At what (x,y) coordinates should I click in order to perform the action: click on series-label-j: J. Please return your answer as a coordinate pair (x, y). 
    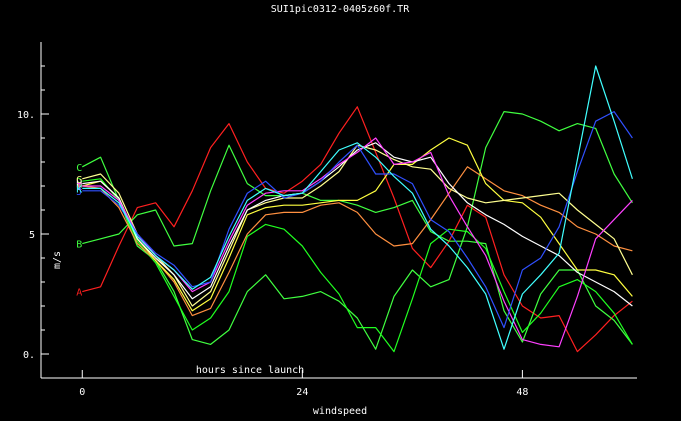
    Looking at the image, I should click on (79, 192).